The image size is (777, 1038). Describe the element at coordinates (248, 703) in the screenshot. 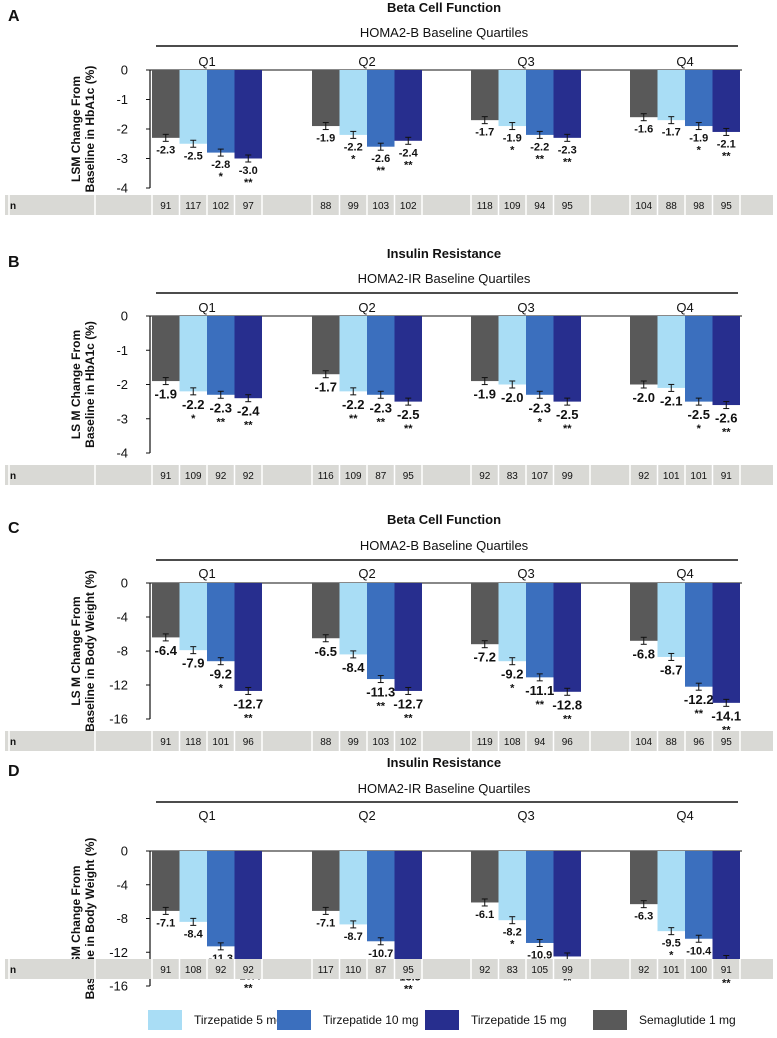

I see `data-label: -12.7` at that location.